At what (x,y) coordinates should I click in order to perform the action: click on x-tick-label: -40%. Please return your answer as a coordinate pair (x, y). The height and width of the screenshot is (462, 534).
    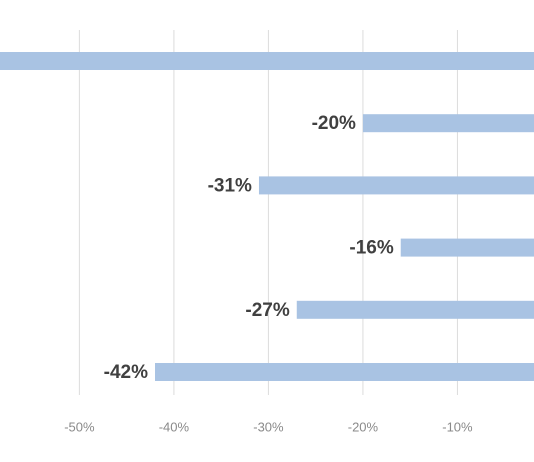
    Looking at the image, I should click on (174, 426).